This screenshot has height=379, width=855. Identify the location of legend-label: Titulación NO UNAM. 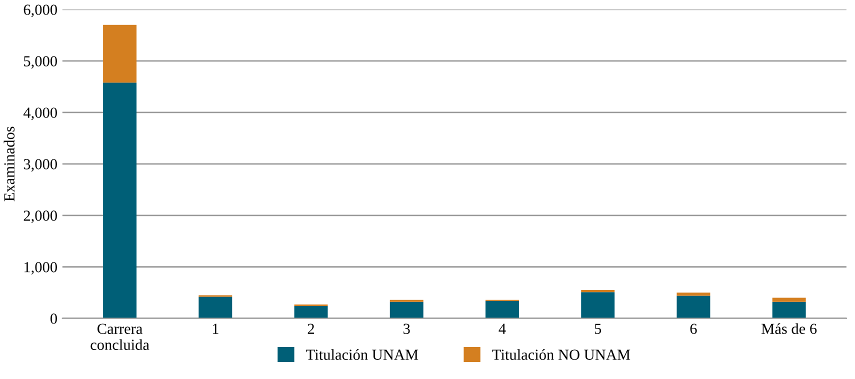
(561, 354).